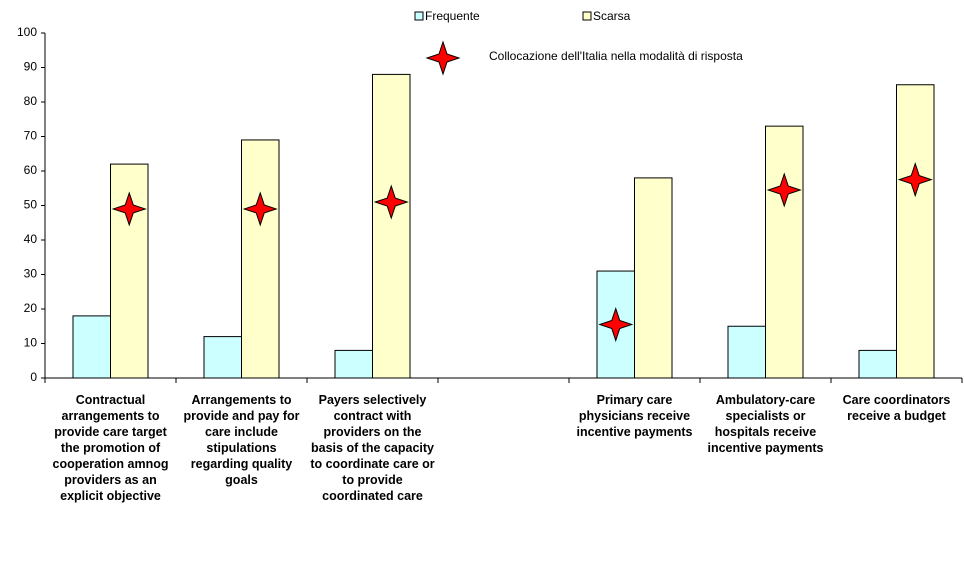 Image resolution: width=964 pixels, height=562 pixels. I want to click on y-tick-label: 90, so click(31, 67).